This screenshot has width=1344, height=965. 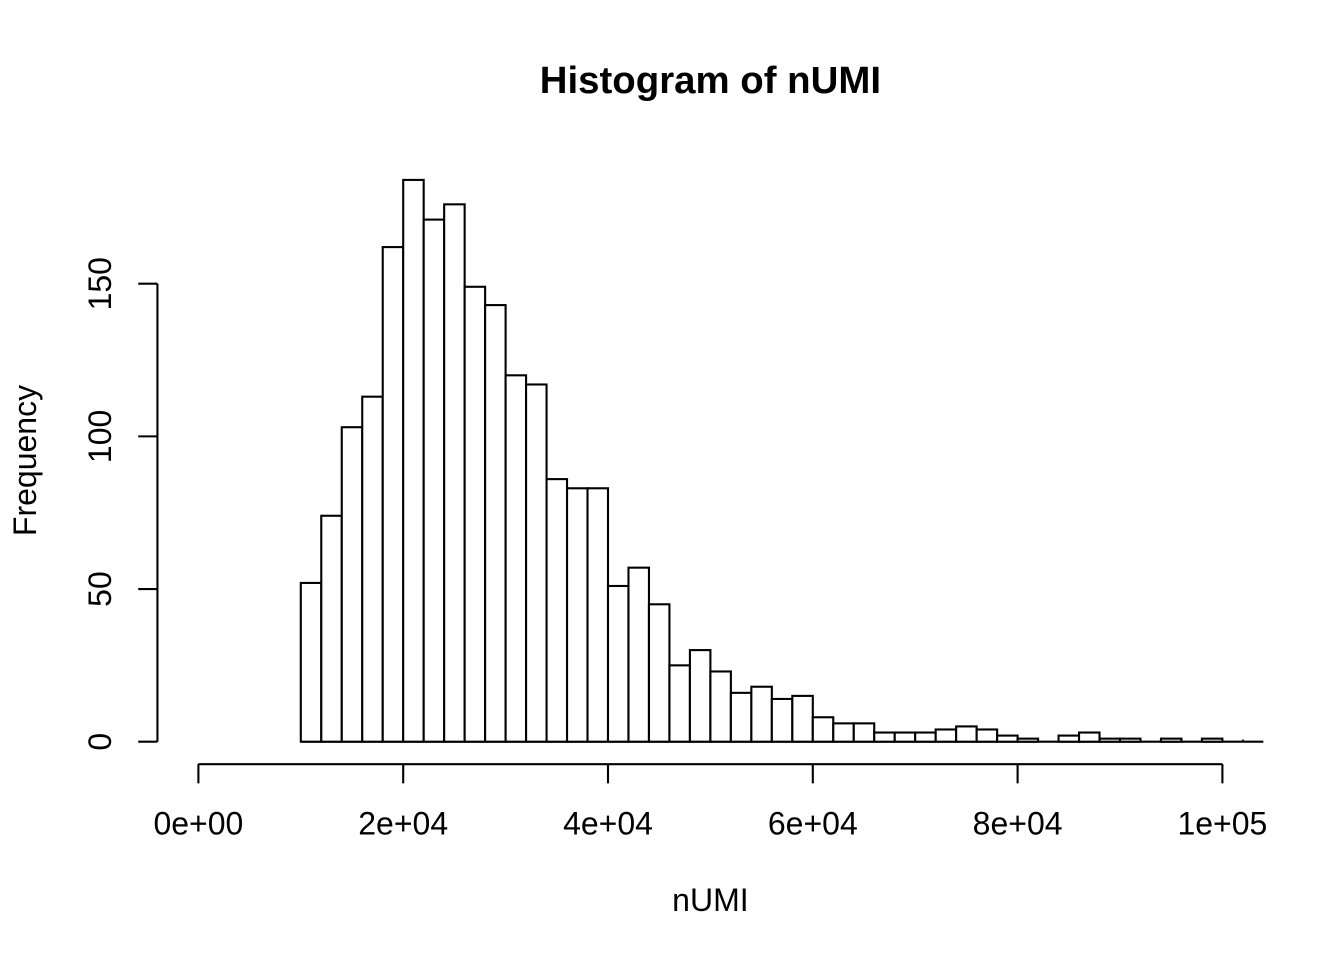 What do you see at coordinates (608, 823) in the screenshot?
I see `svg-text: 4e+04` at bounding box center [608, 823].